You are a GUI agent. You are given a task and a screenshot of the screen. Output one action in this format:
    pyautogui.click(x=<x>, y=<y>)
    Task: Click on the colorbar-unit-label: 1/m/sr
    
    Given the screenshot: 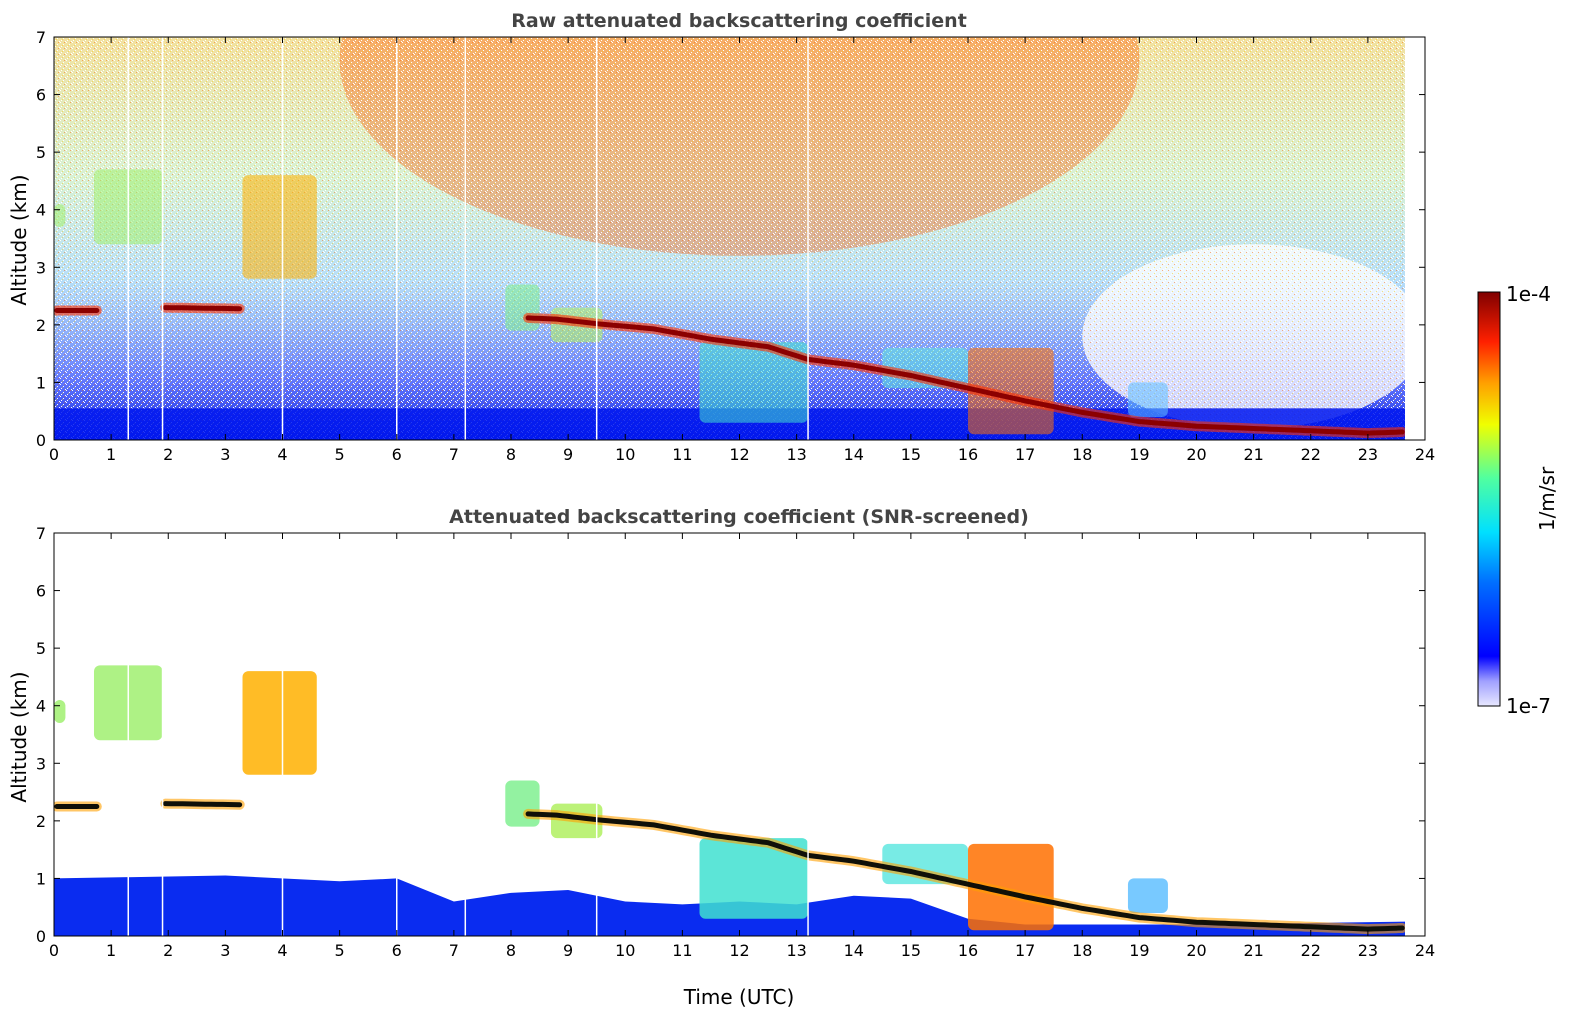 What is the action you would take?
    pyautogui.click(x=1547, y=498)
    